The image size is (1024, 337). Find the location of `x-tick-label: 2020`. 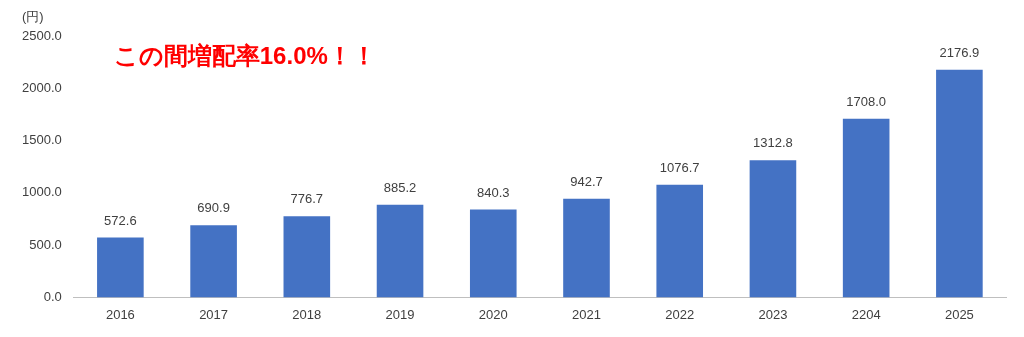

x-tick-label: 2020 is located at coordinates (493, 314).